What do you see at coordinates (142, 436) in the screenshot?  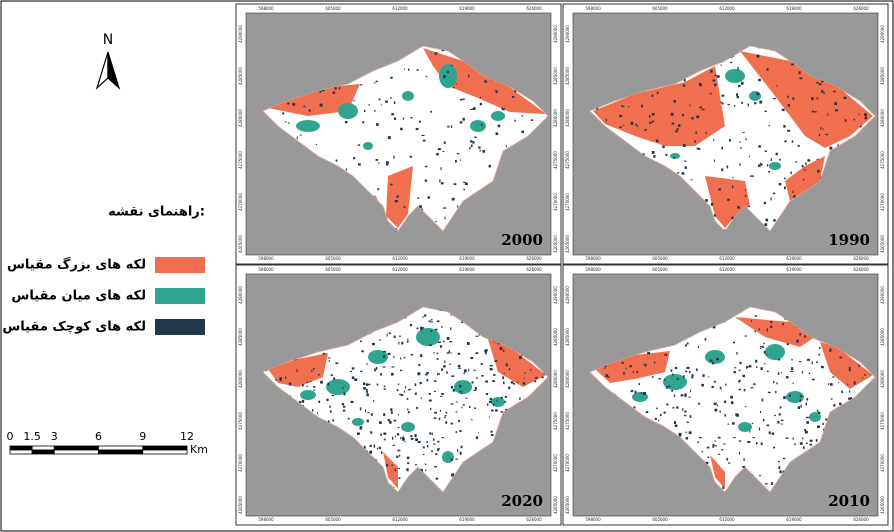 I see `scale-label: 9` at bounding box center [142, 436].